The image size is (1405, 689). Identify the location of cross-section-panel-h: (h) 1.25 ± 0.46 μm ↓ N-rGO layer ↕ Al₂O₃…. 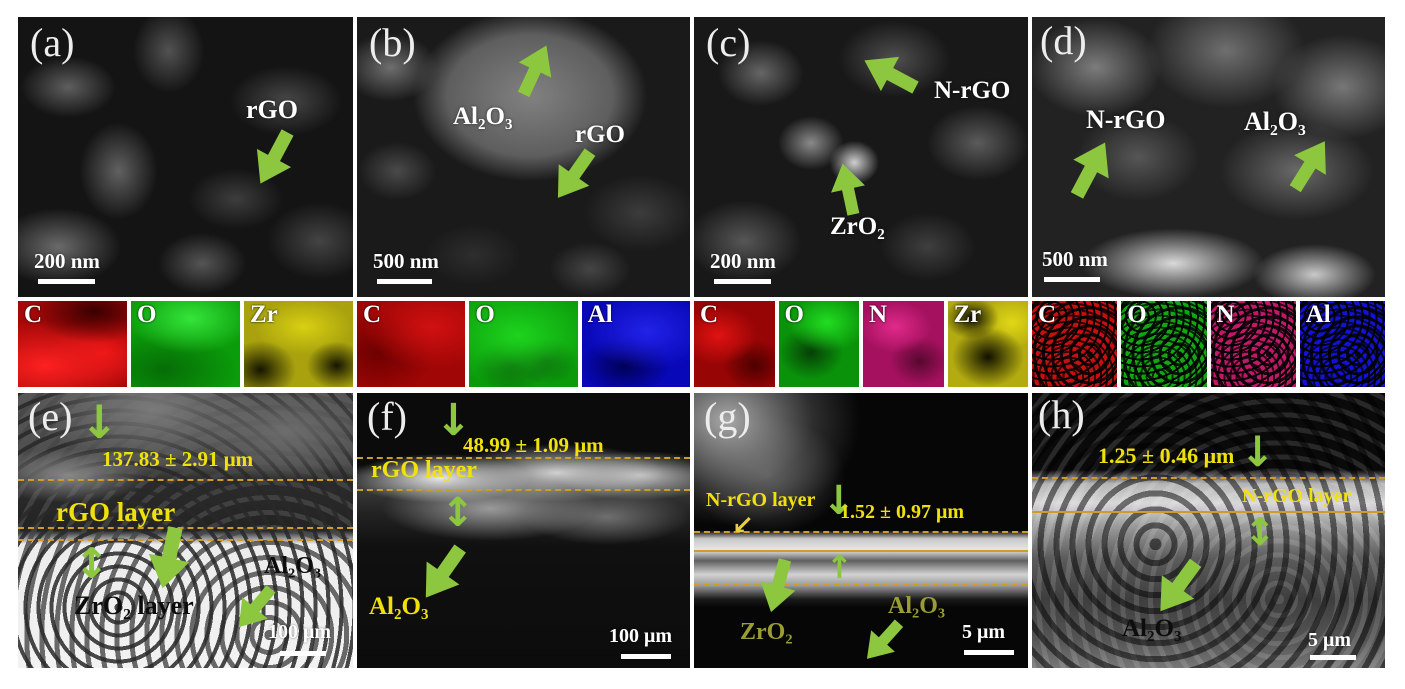
(1208, 530).